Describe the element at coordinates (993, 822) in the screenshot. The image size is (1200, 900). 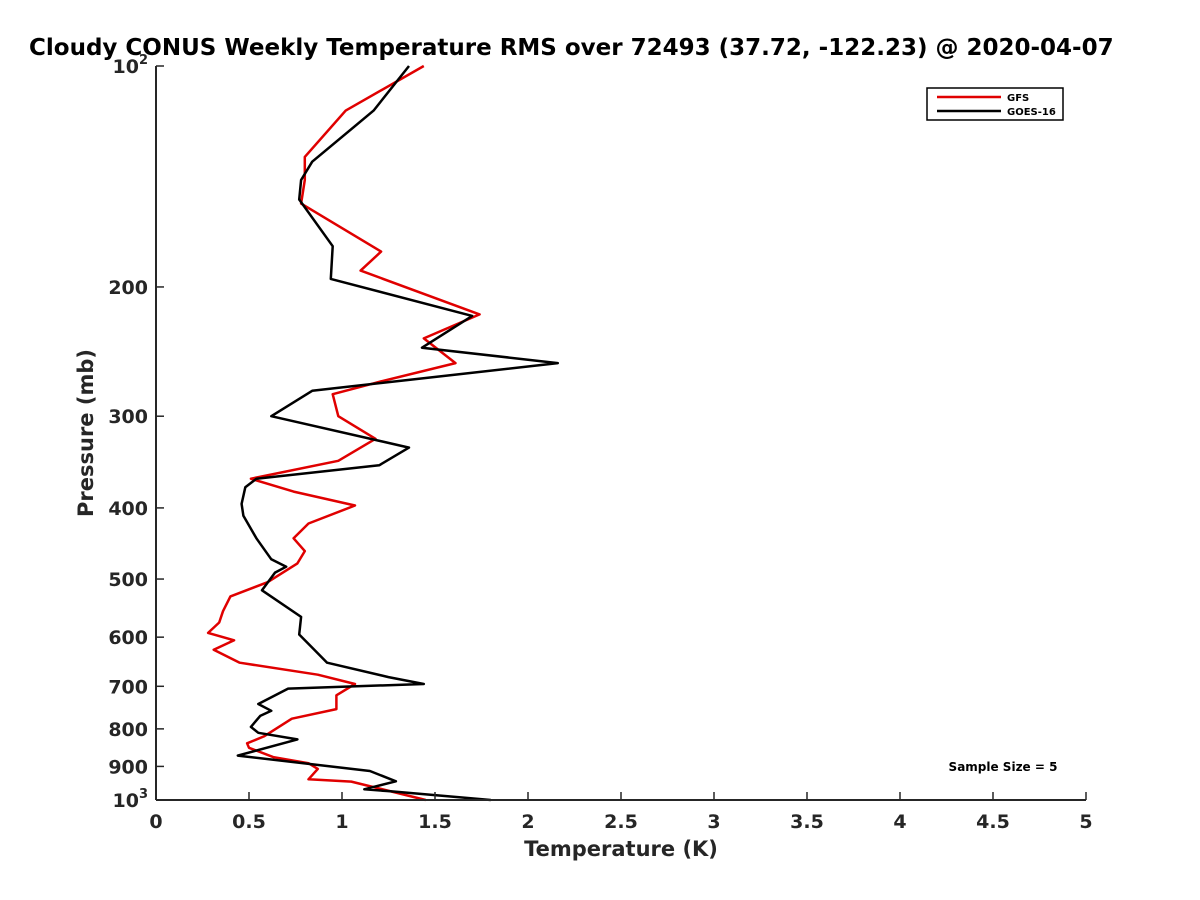
I see `x-tick-label: 4.5` at that location.